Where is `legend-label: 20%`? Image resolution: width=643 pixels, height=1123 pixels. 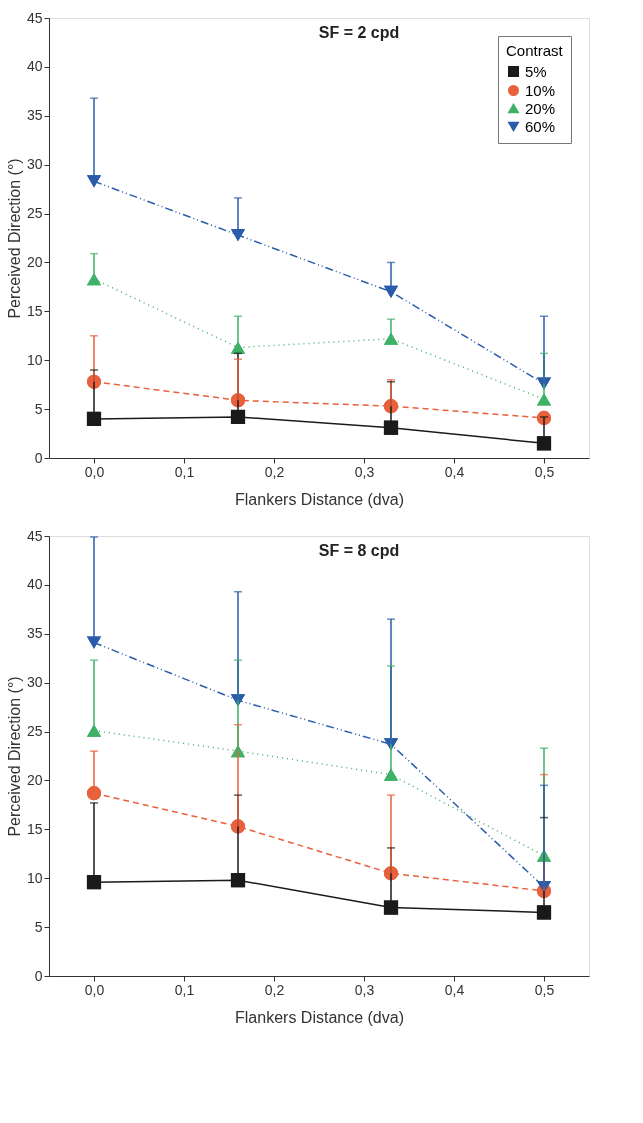 legend-label: 20% is located at coordinates (540, 108).